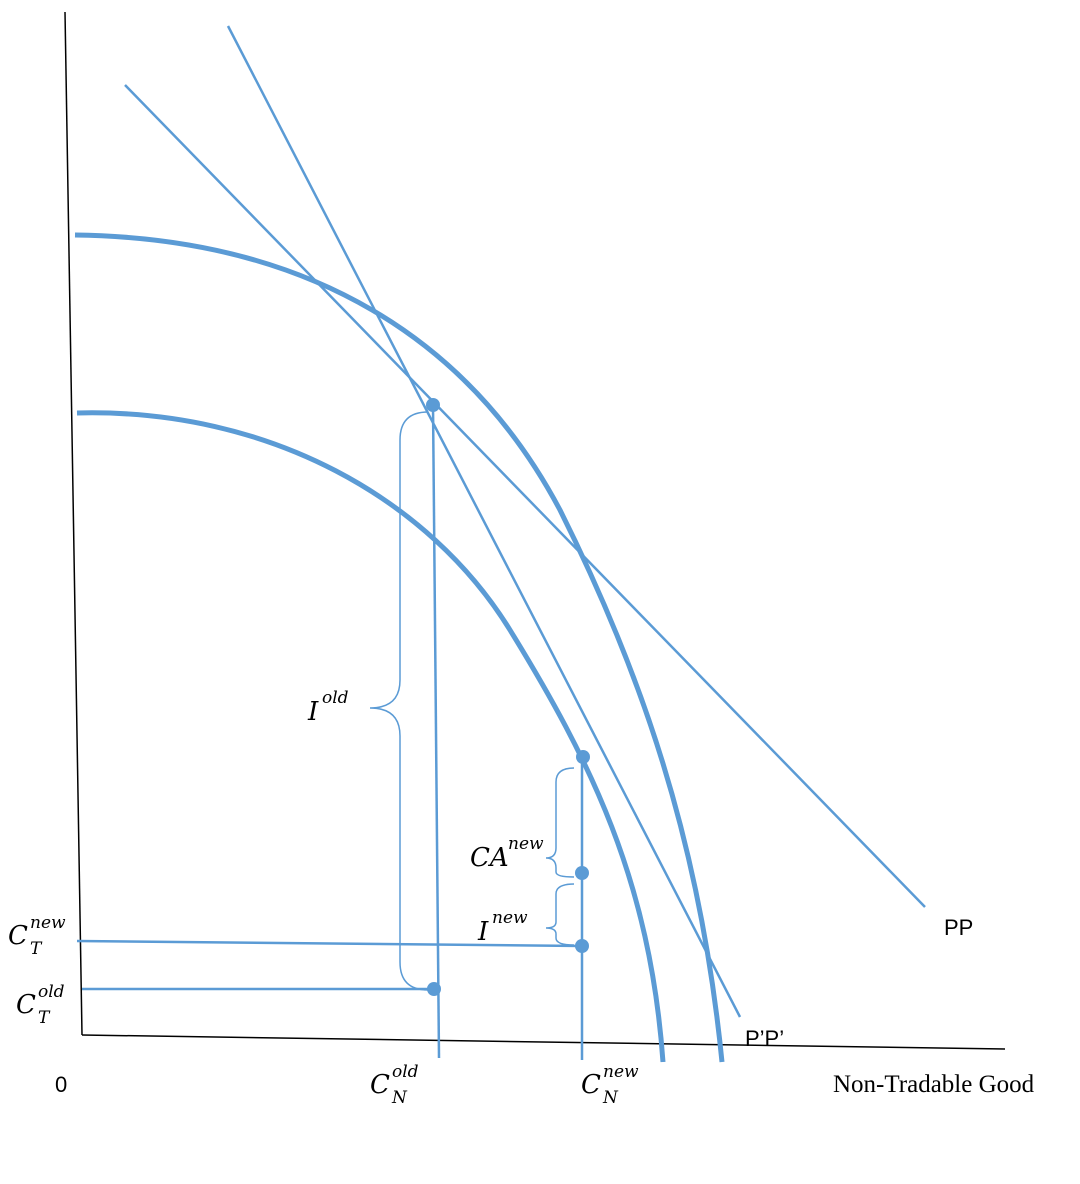 This screenshot has height=1184, width=1080. Describe the element at coordinates (48, 923) in the screenshot. I see `ct-new-sup: new` at that location.